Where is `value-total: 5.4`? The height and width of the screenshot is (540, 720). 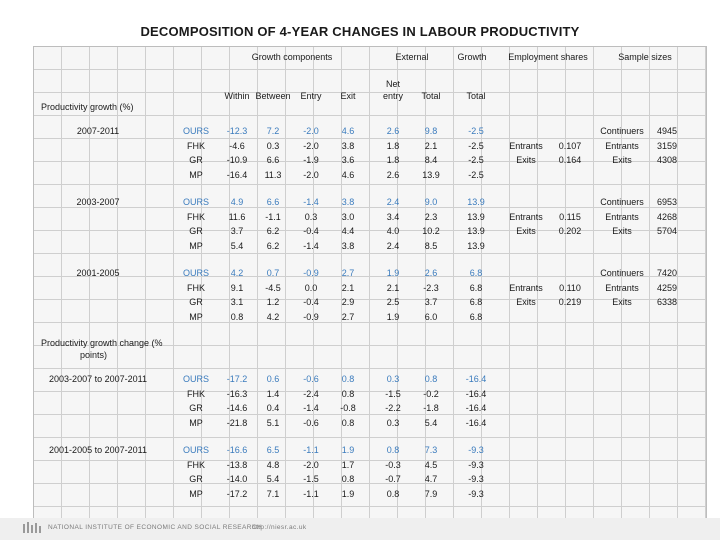 value-total: 5.4 is located at coordinates (431, 422).